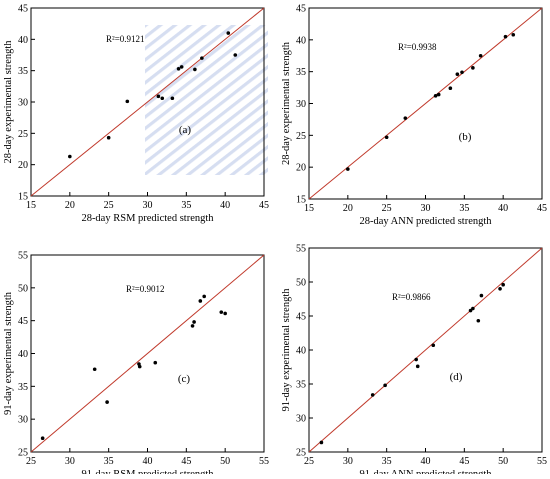 The height and width of the screenshot is (479, 550). I want to click on y-tick-label: 20, so click(301, 168).